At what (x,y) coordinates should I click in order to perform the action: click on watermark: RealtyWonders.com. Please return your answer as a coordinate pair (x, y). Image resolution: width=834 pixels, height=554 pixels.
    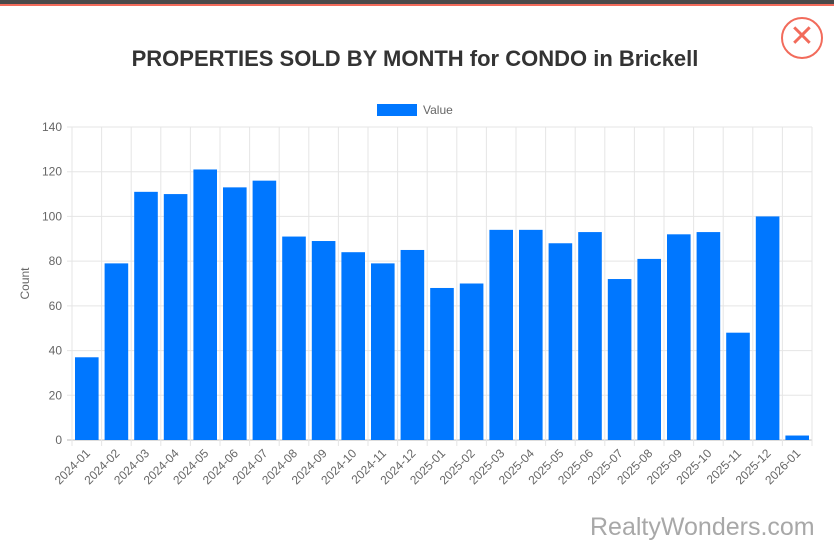
    Looking at the image, I should click on (702, 527).